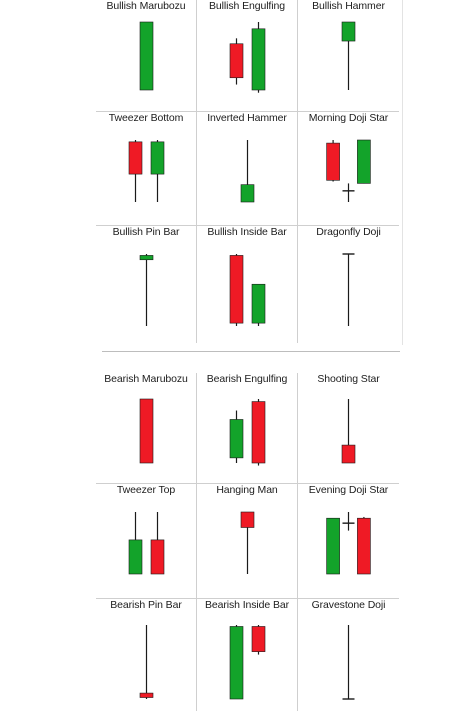  I want to click on pattern-title: Bearish Marubozu, so click(146, 379).